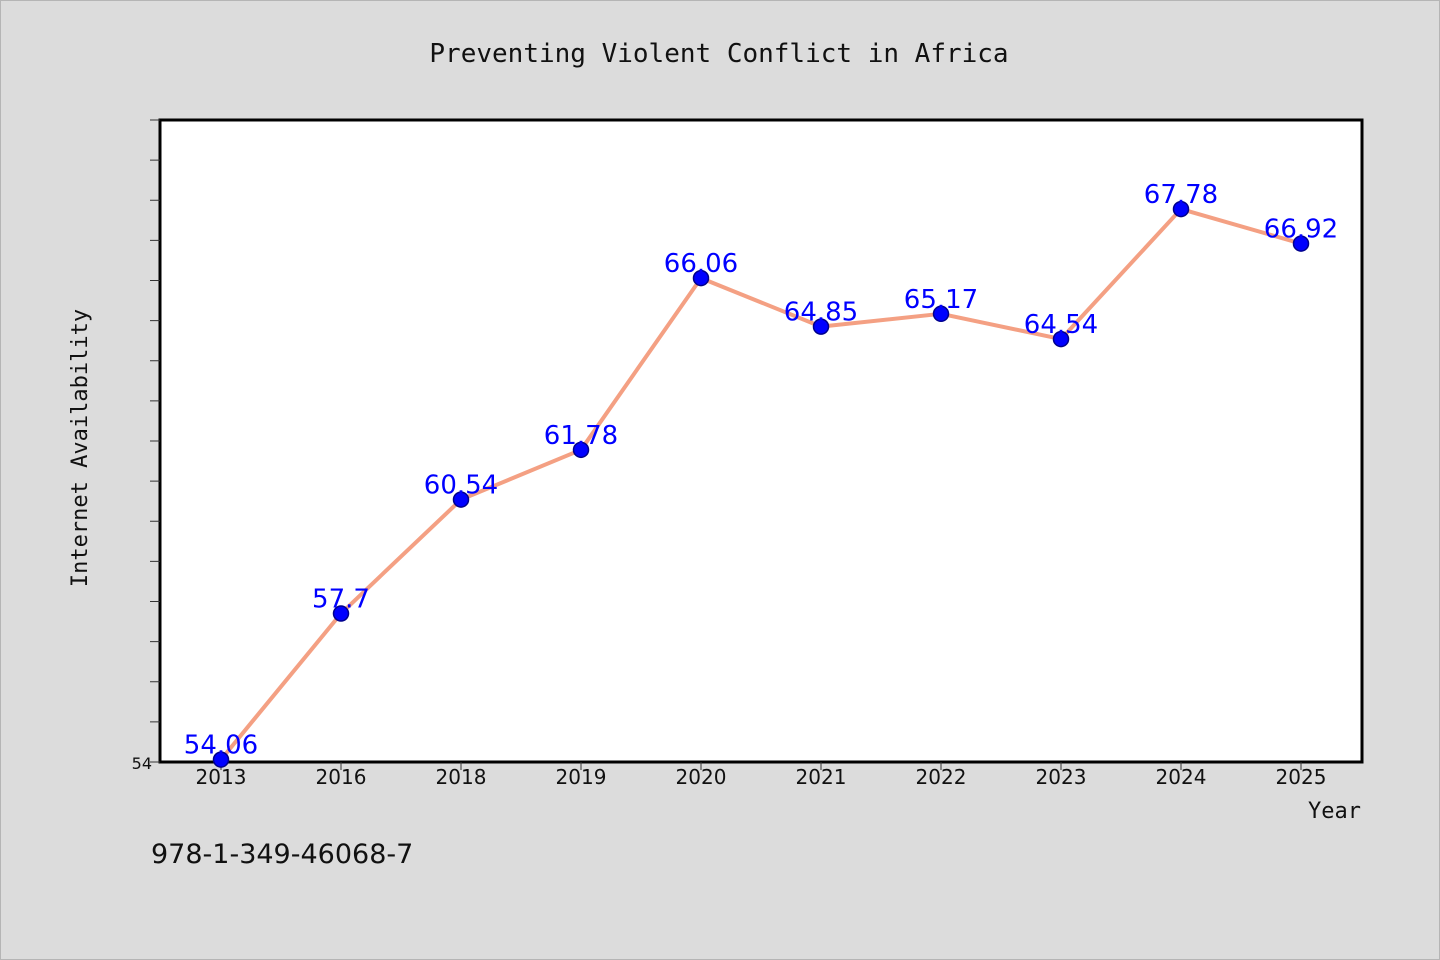  I want to click on data-label: 66.92, so click(1301, 230).